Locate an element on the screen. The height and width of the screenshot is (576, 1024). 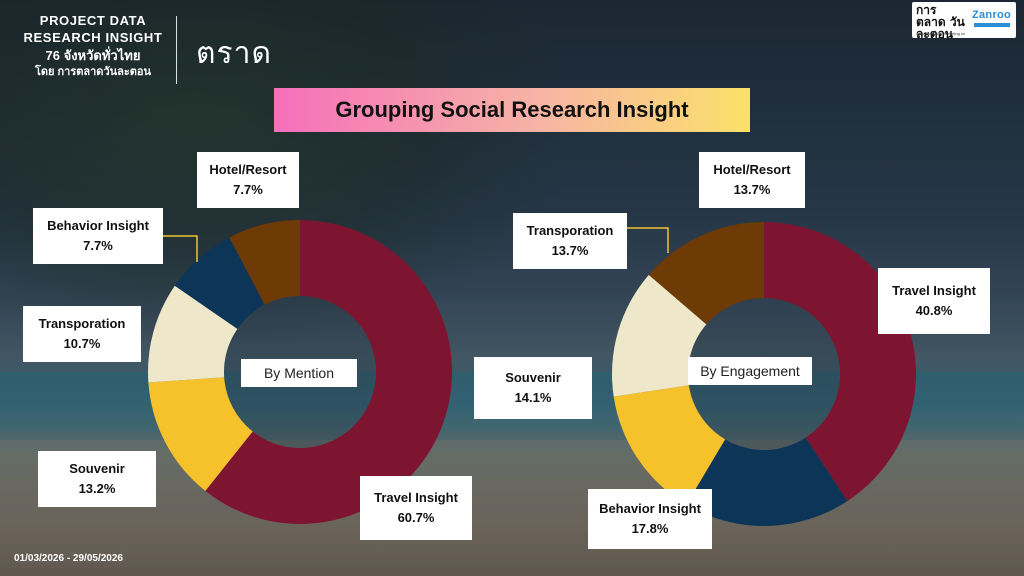
donut-slice-1-travel-insight is located at coordinates (328, 372).